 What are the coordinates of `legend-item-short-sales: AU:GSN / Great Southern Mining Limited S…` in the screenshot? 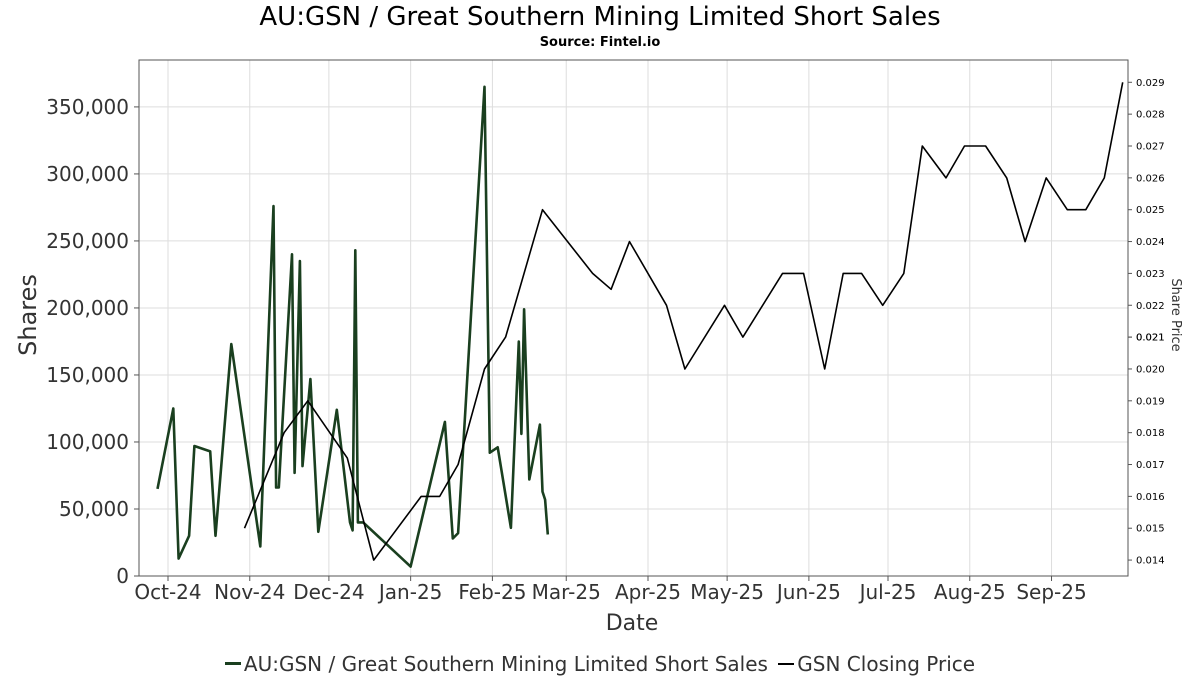 It's located at (496, 663).